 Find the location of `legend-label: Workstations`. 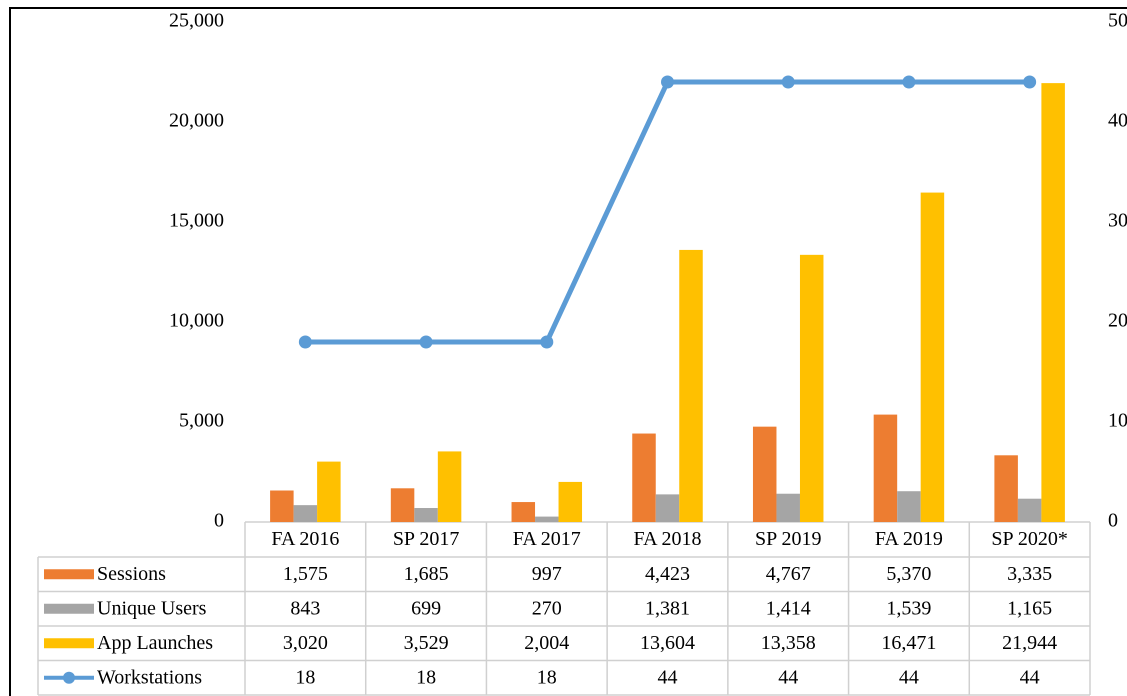

legend-label: Workstations is located at coordinates (149, 677).